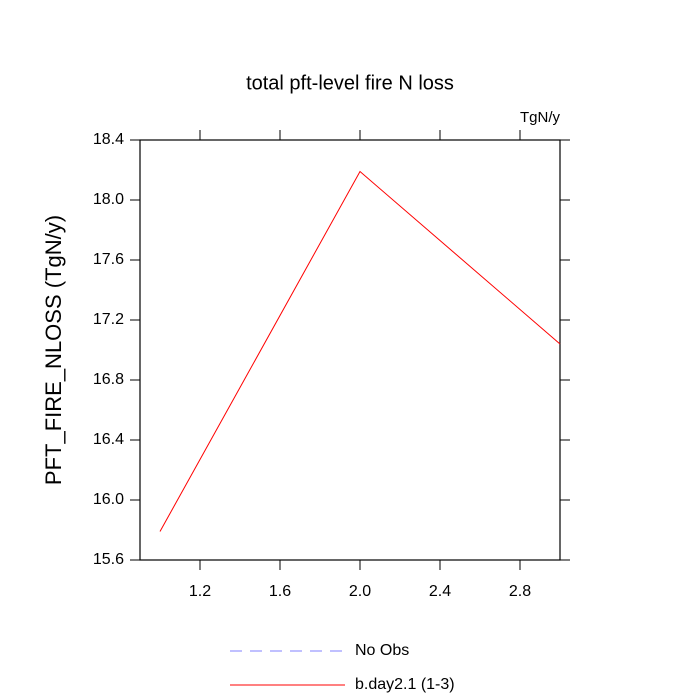 This screenshot has width=700, height=700. Describe the element at coordinates (108, 559) in the screenshot. I see `y-tick-label: 15.6` at that location.